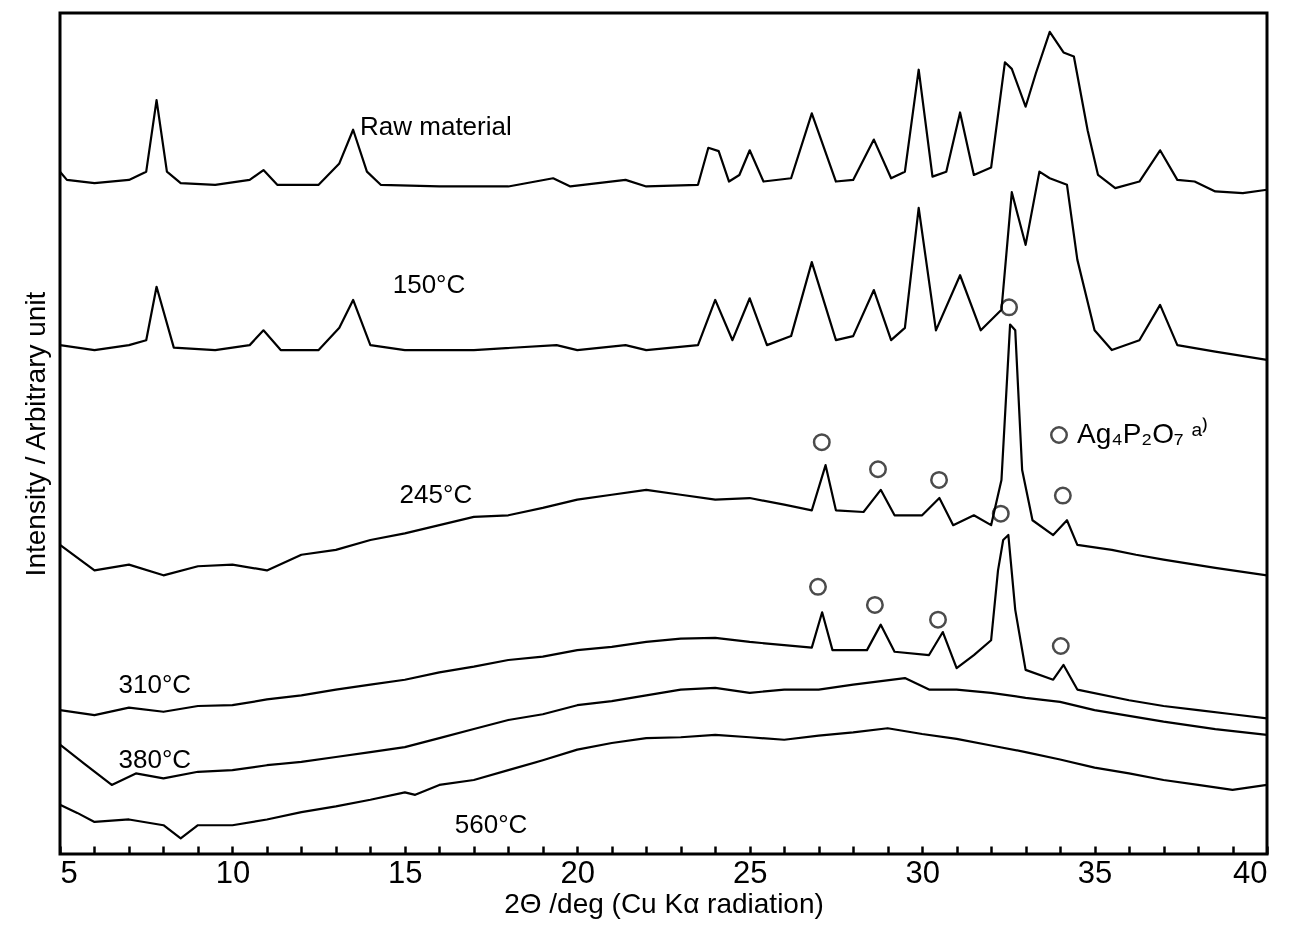 Image resolution: width=1290 pixels, height=943 pixels. I want to click on x-axis-title: 2Θ /deg (Cu Kα radiation), so click(664, 903).